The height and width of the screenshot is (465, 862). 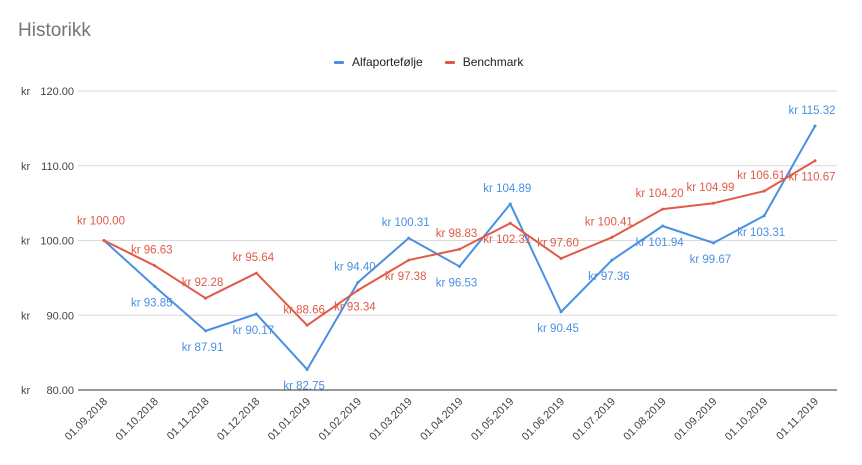 I want to click on data-label: kr 90.17, so click(x=254, y=331).